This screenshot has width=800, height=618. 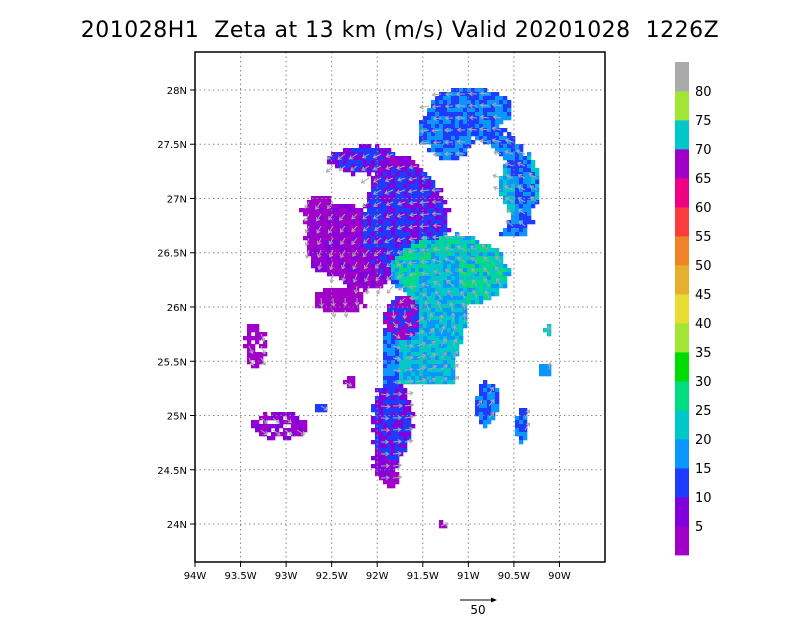 I want to click on lat-tick-label: 25.5N, so click(x=172, y=362).